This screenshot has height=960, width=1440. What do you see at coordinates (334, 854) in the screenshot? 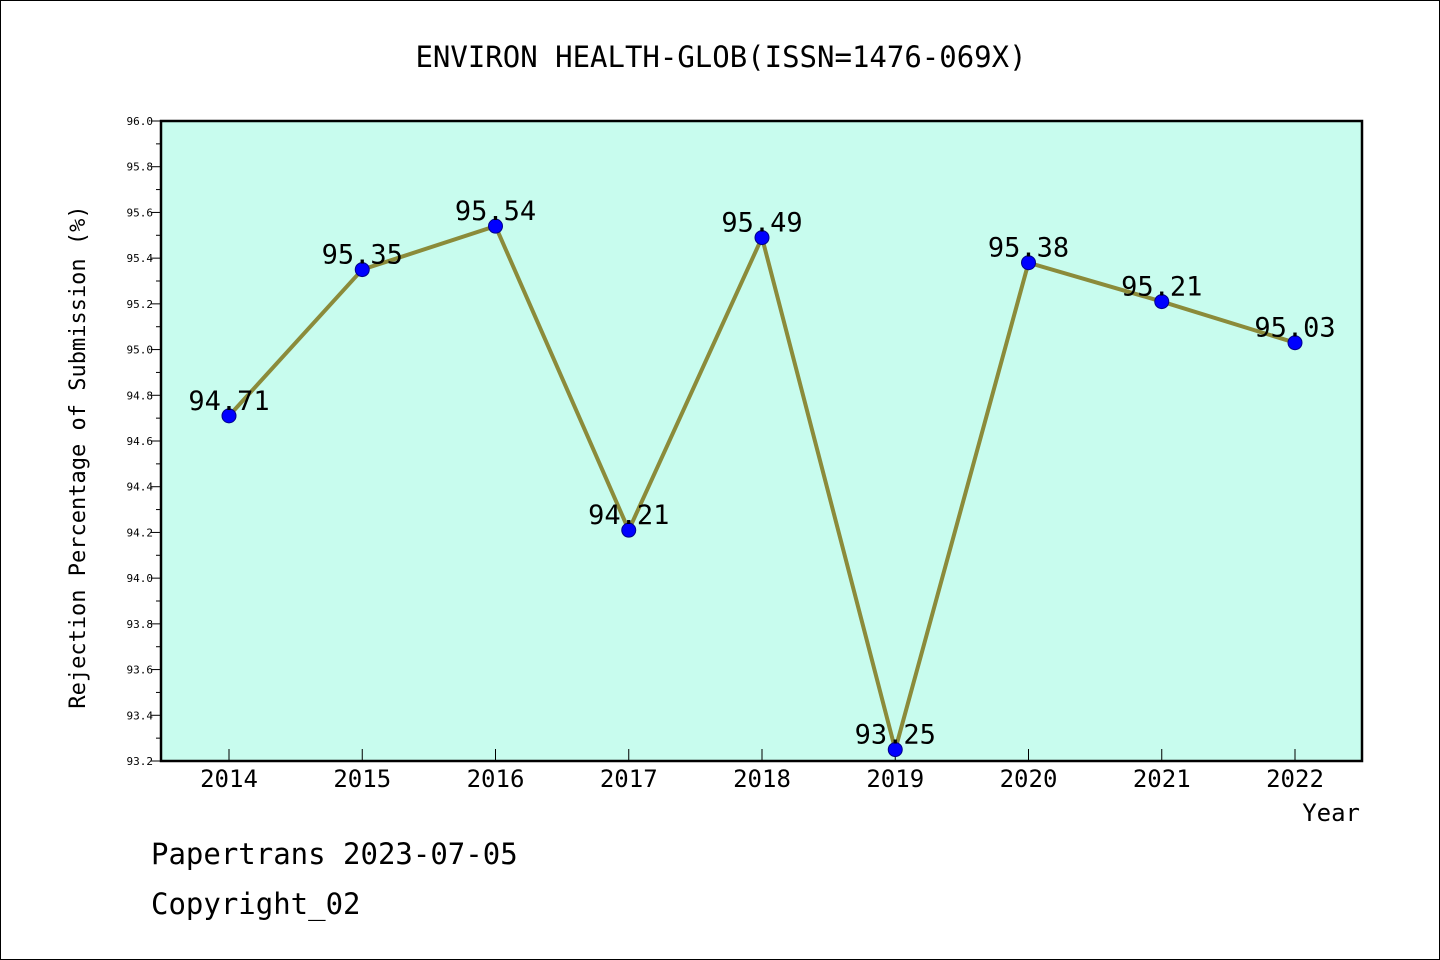
I see `footer-date-text: Papertrans 2023-07-05` at bounding box center [334, 854].